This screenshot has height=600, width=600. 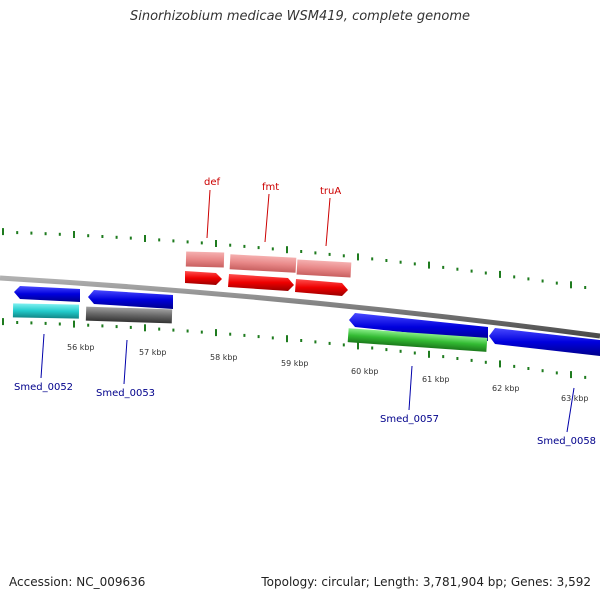 What do you see at coordinates (129, 315) in the screenshot?
I see `feature-Smed-0053-block` at bounding box center [129, 315].